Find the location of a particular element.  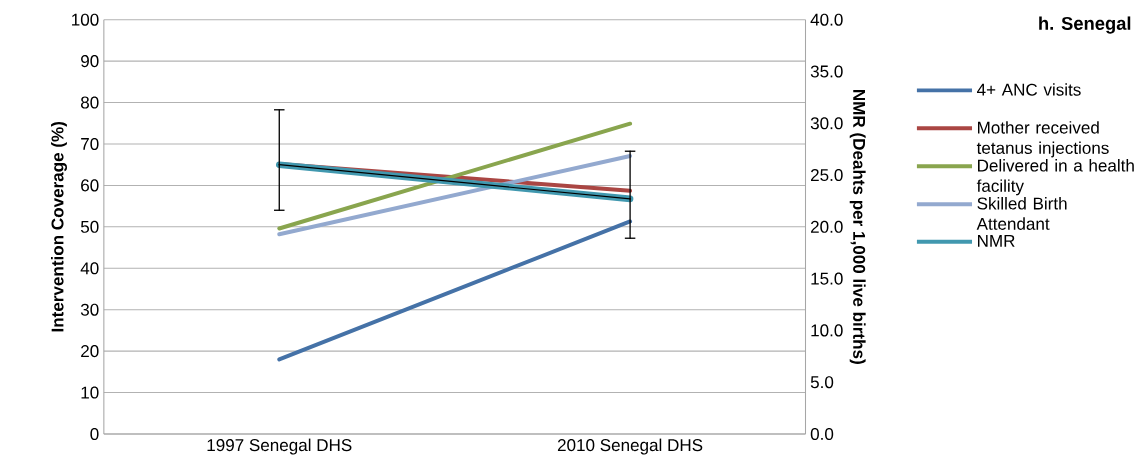

y2-tick-label: 25.0 is located at coordinates (827, 174).